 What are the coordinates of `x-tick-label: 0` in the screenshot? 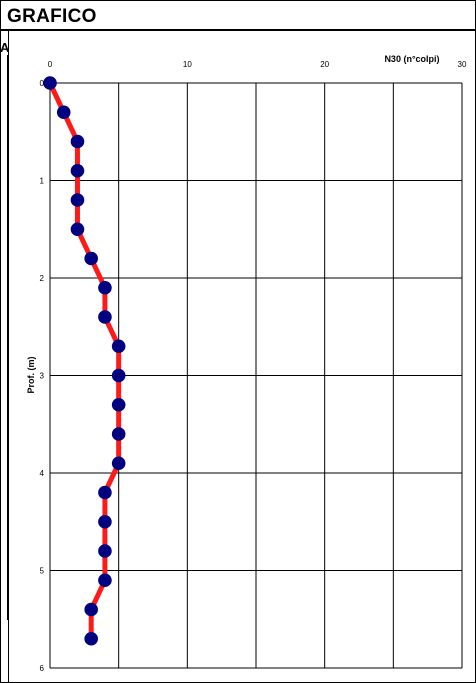 It's located at (50, 64).